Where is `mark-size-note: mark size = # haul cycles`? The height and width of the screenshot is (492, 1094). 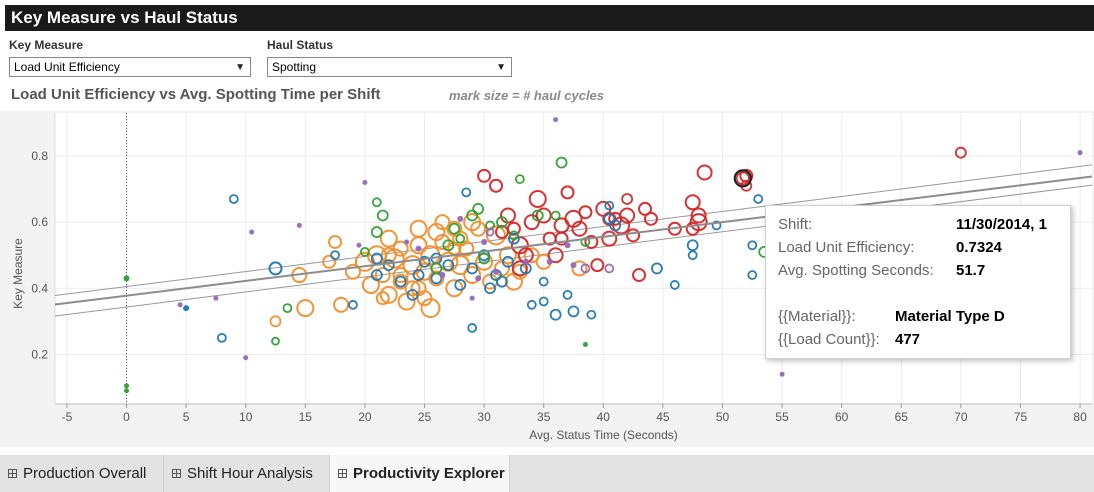 mark-size-note: mark size = # haul cycles is located at coordinates (527, 95).